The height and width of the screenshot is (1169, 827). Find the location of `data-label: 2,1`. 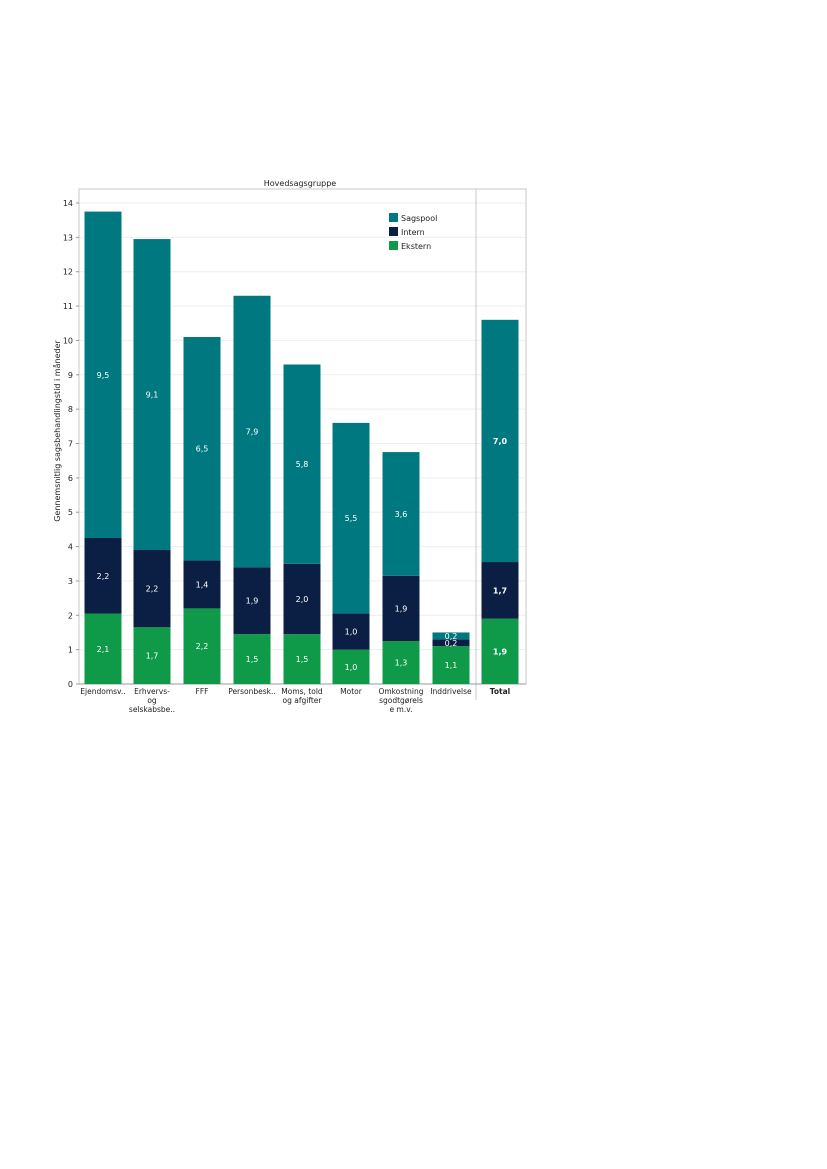

data-label: 2,1 is located at coordinates (103, 649).